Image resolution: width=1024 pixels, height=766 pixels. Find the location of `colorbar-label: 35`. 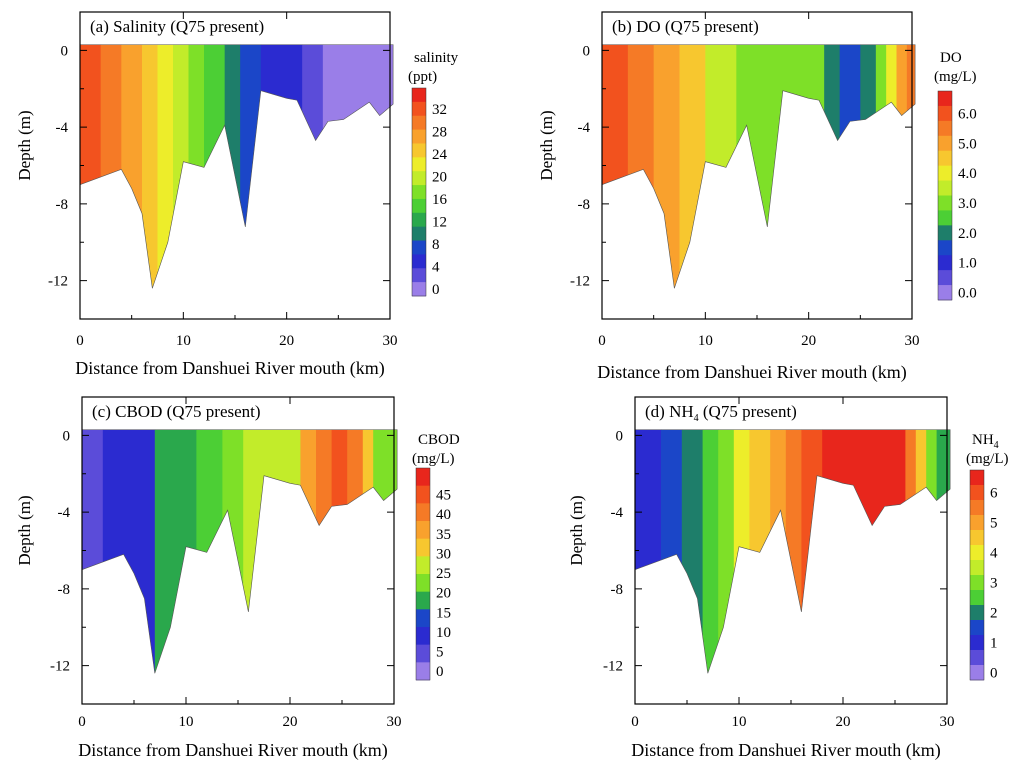

colorbar-label: 35 is located at coordinates (443, 535).